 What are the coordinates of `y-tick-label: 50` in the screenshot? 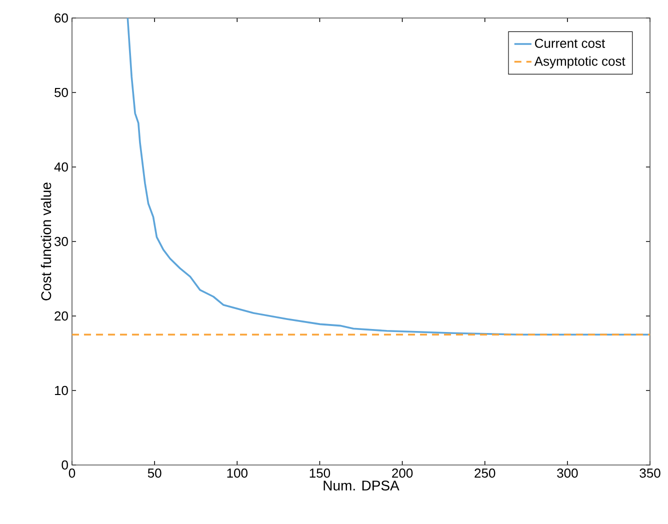 It's located at (61, 93).